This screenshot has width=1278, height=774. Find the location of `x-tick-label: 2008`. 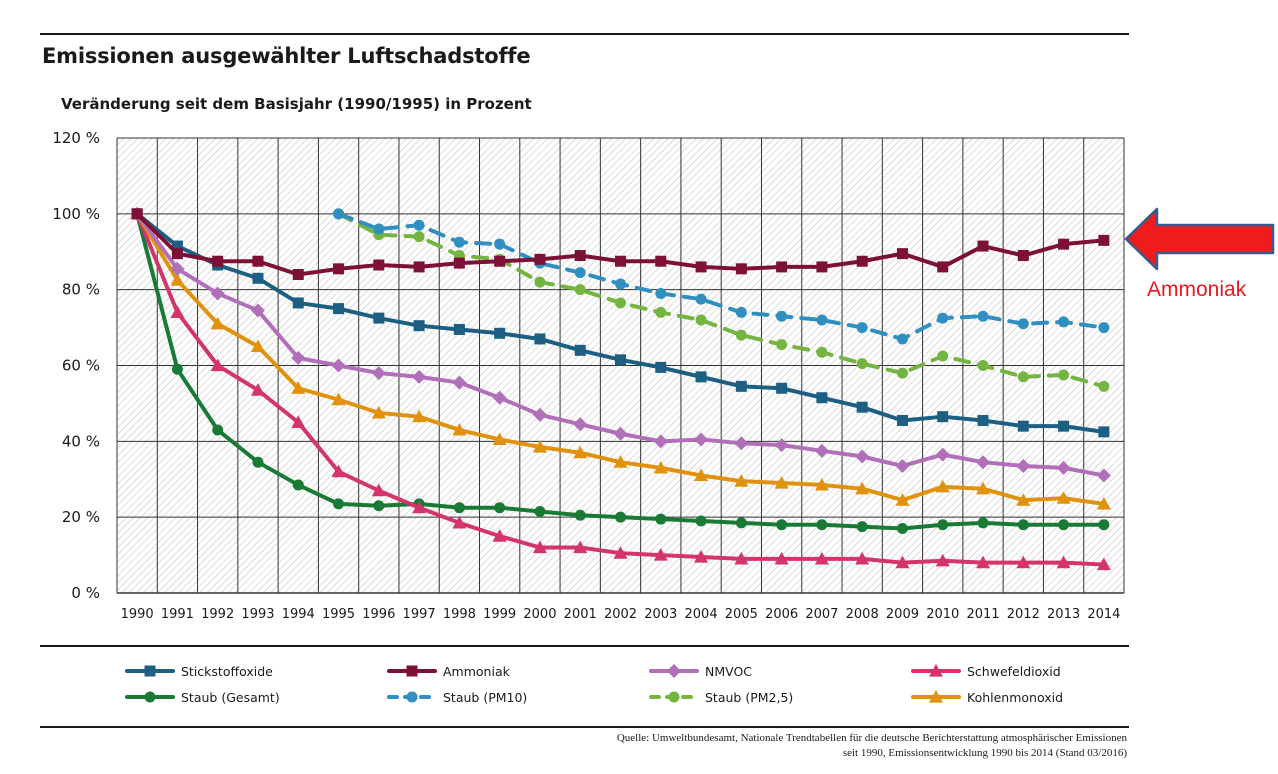

x-tick-label: 2008 is located at coordinates (862, 614).